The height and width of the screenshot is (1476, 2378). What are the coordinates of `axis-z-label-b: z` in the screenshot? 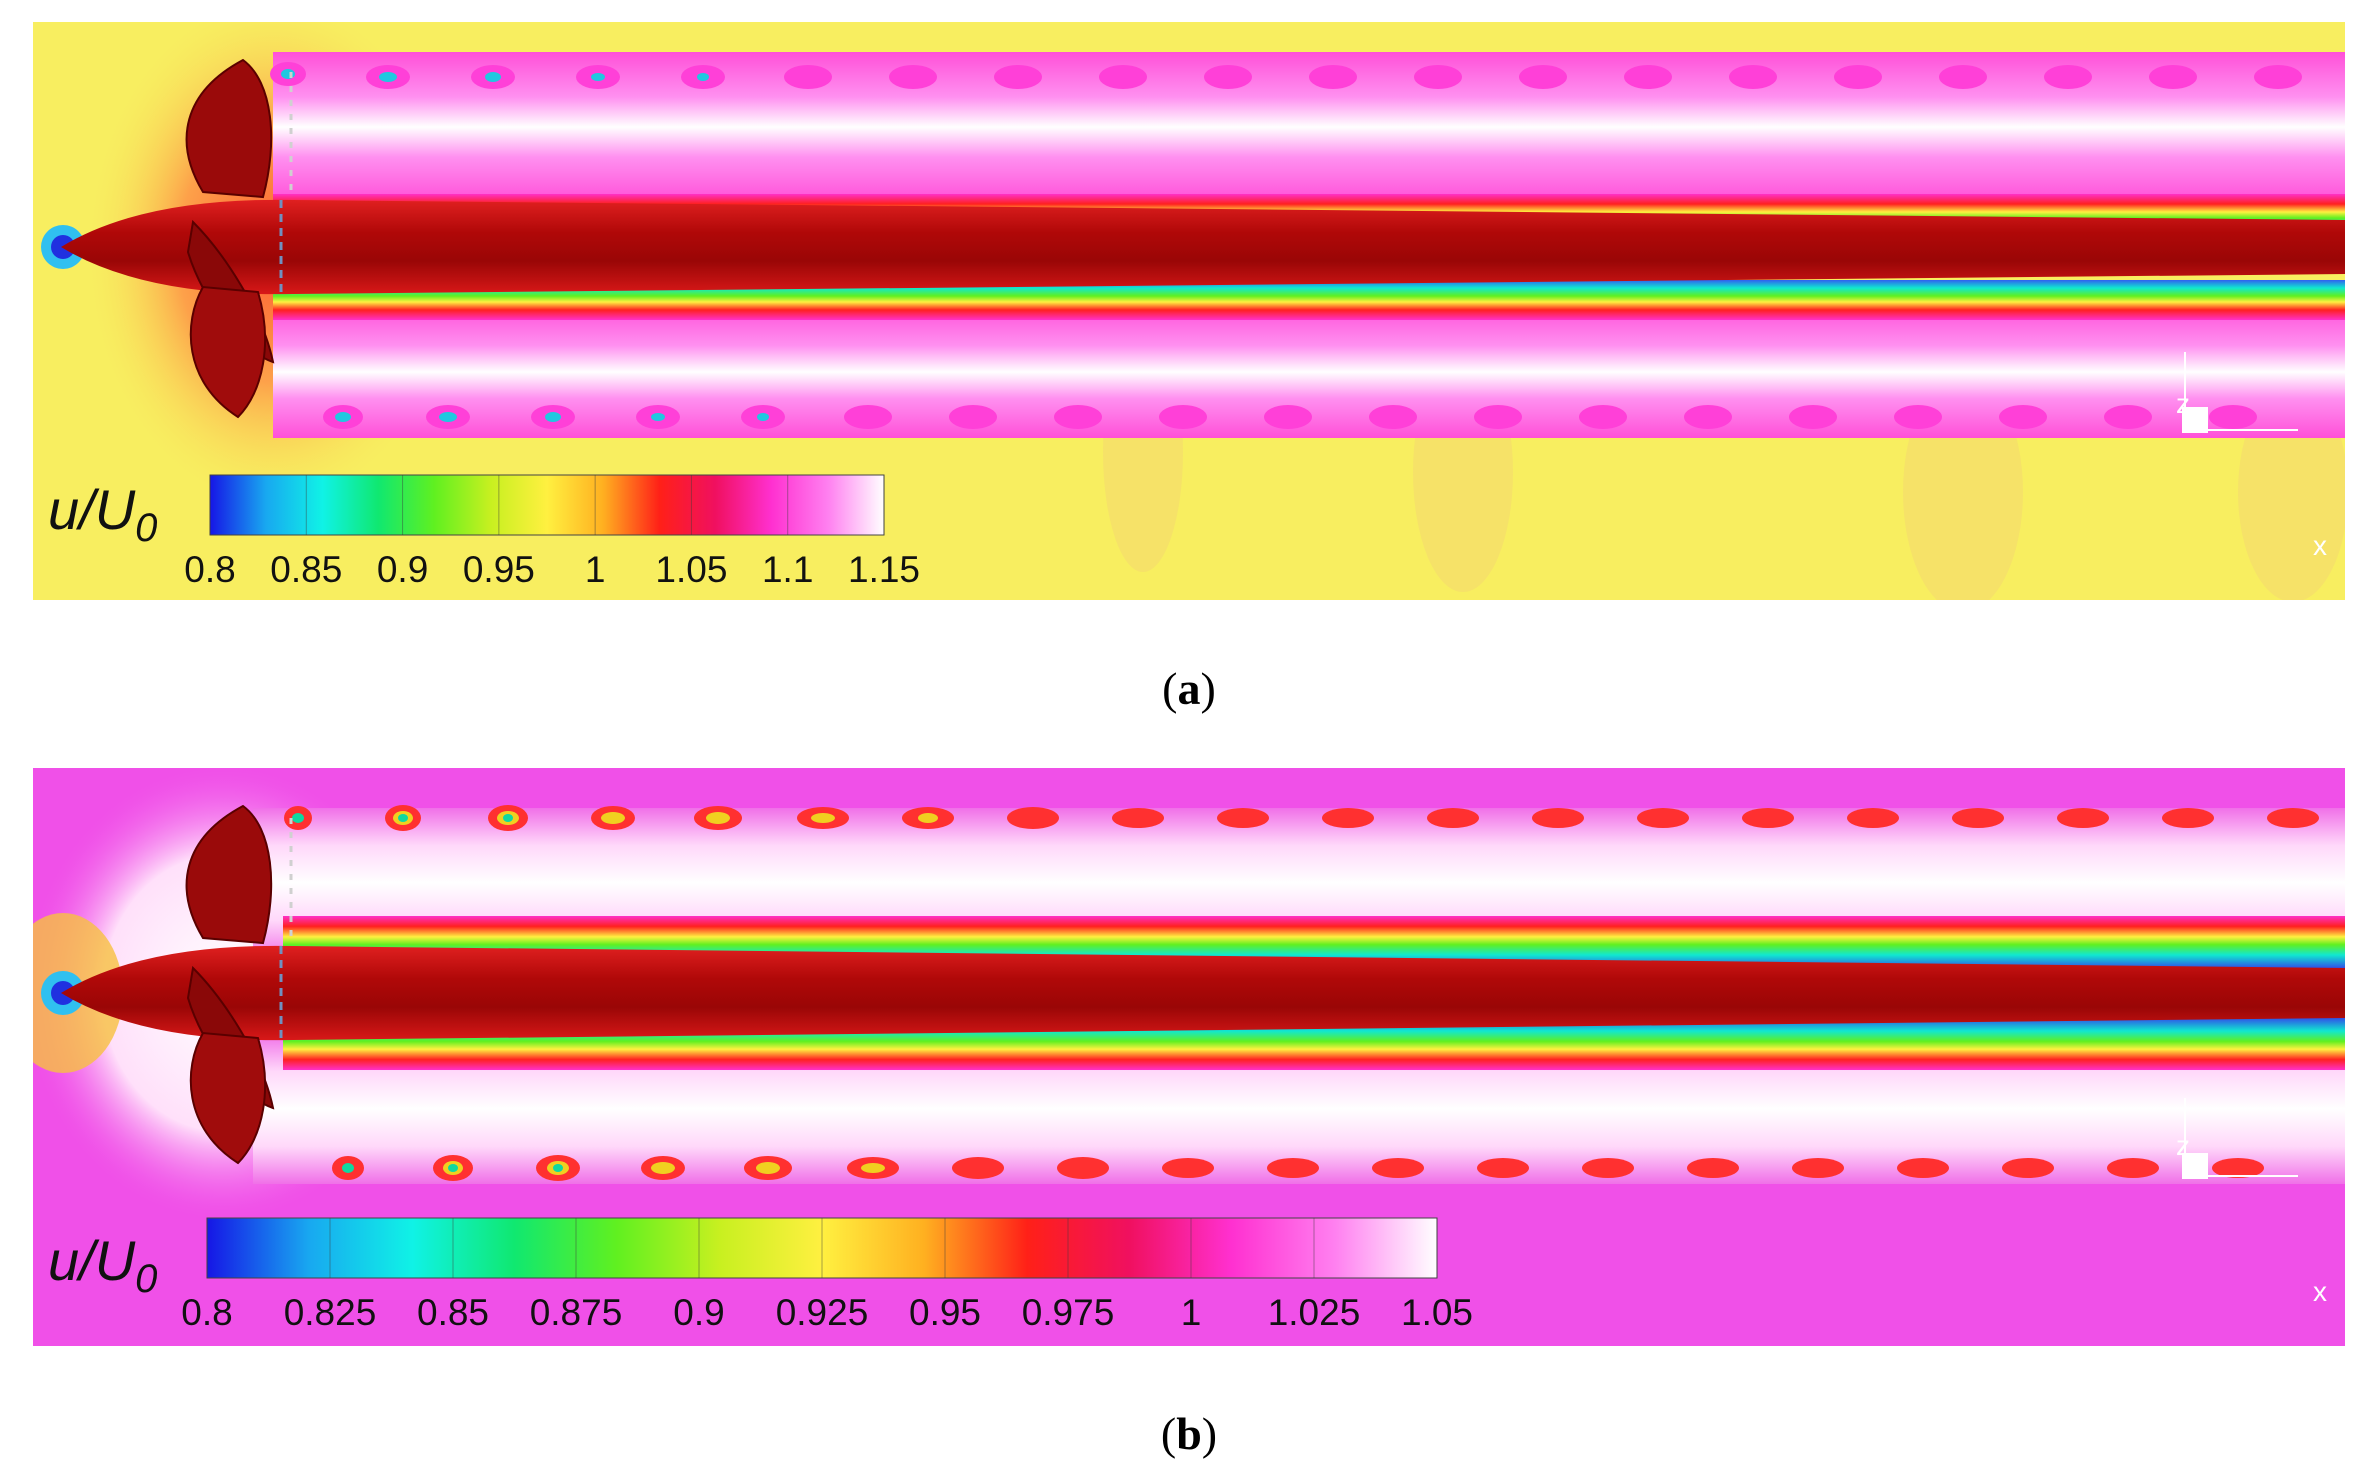 It's located at (2183, 1145).